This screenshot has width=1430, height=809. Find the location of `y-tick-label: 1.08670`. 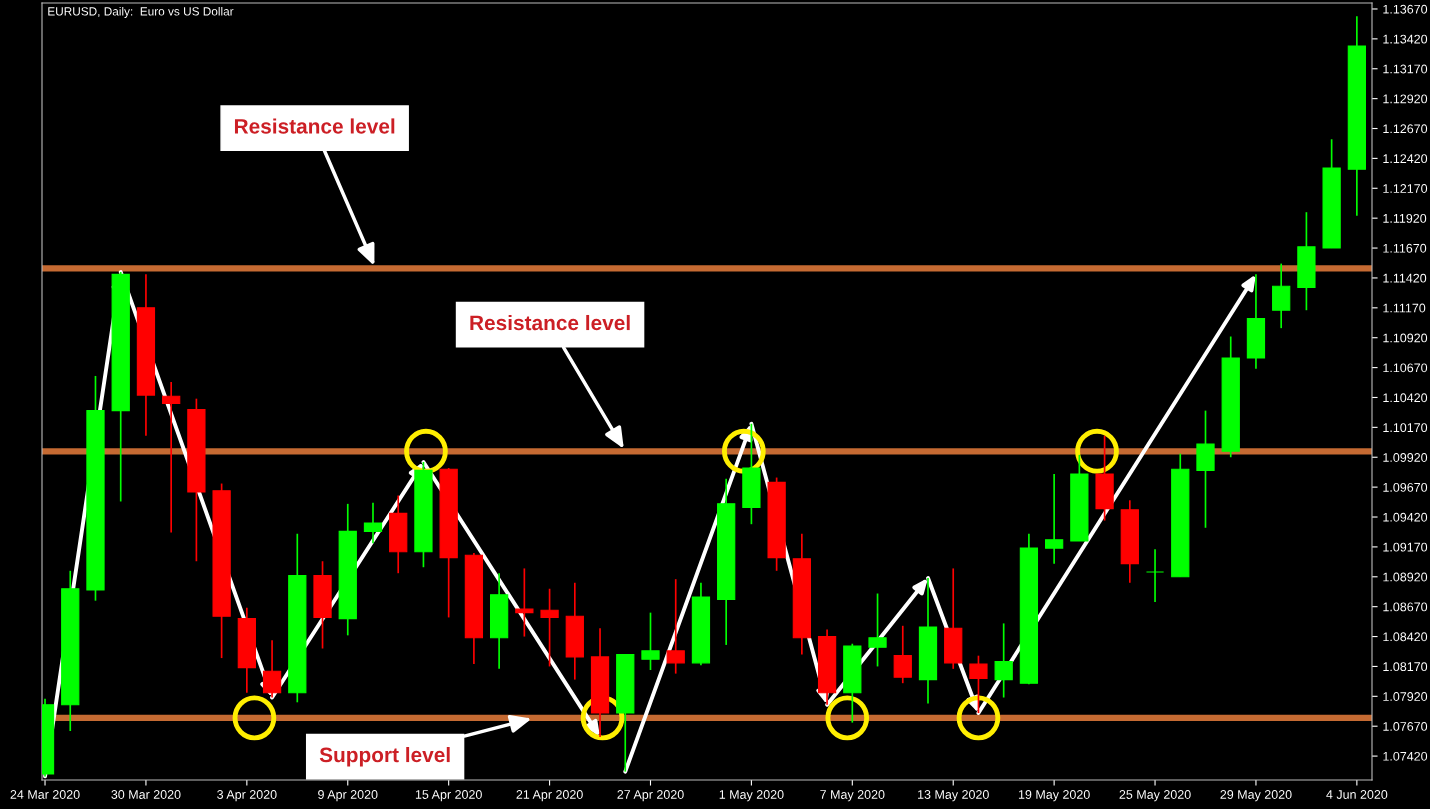

y-tick-label: 1.08670 is located at coordinates (1405, 607).